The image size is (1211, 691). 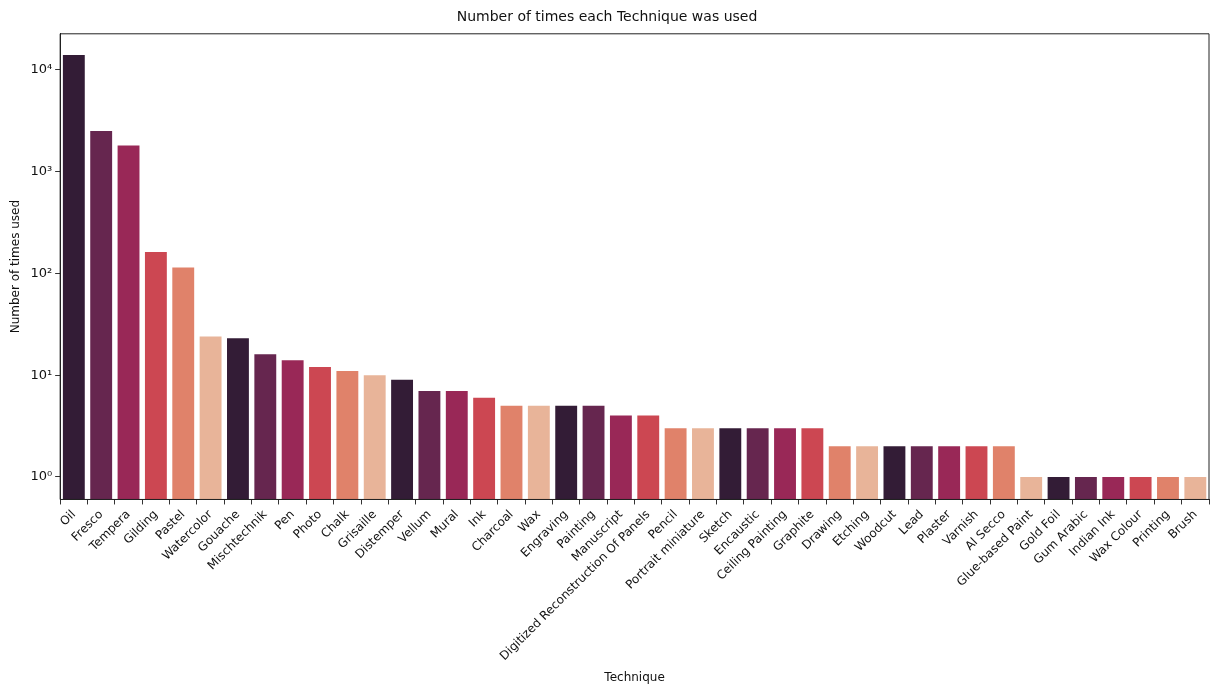 I want to click on y-tick-label: 10⁴, so click(x=41, y=69).